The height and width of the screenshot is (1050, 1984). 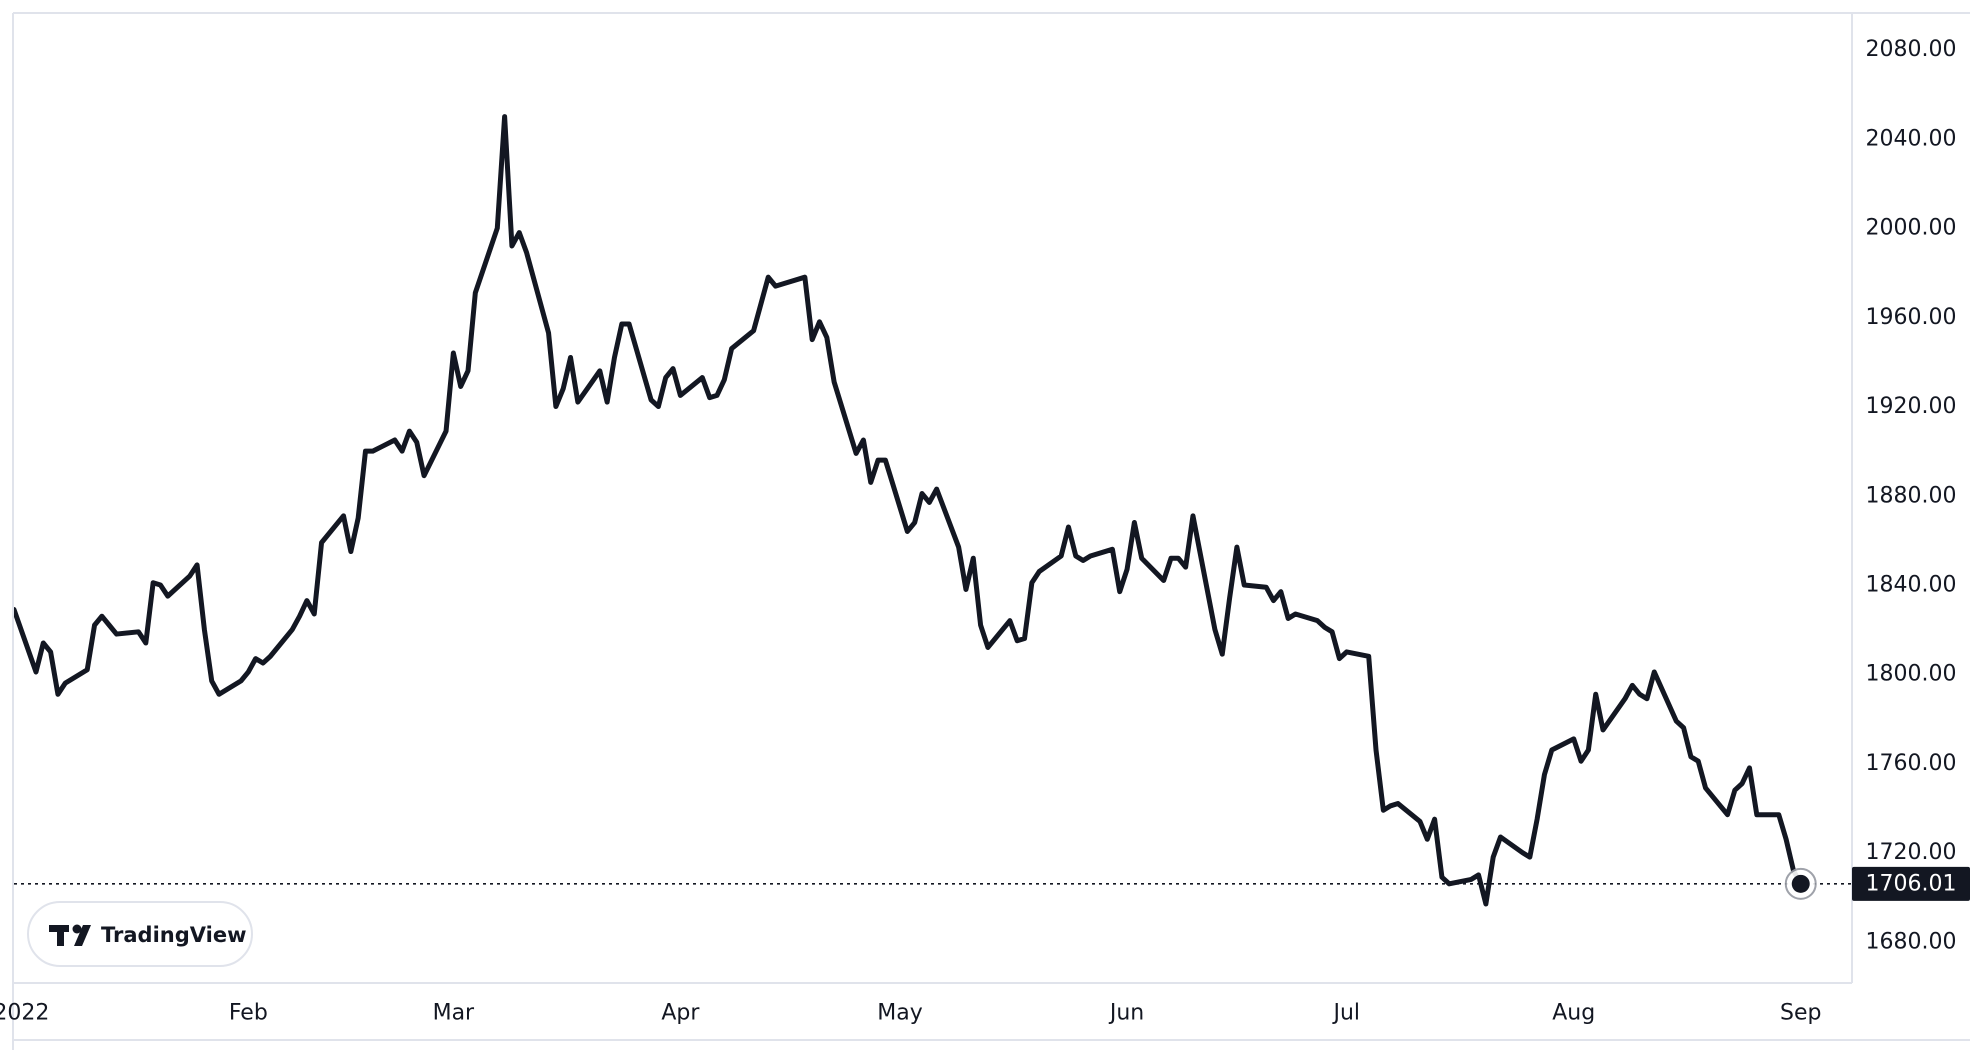 I want to click on price-axis-tick: 1840.00, so click(x=1911, y=584).